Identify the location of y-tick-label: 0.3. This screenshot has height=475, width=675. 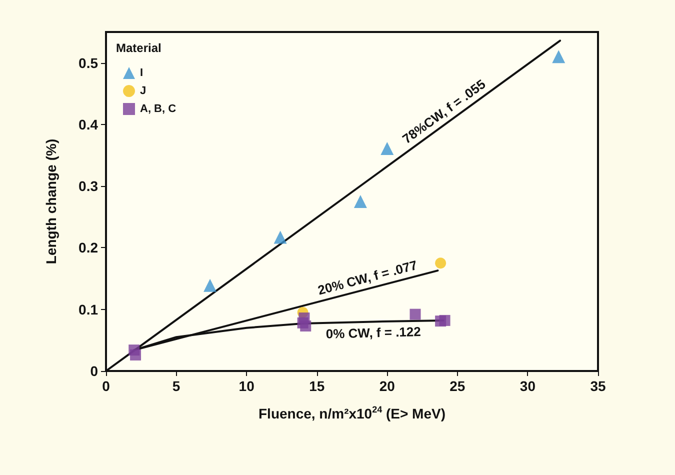
(88, 186).